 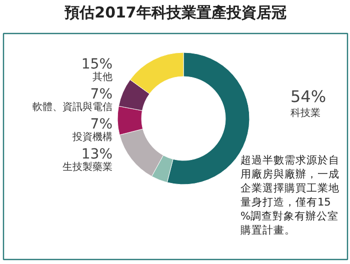 What do you see at coordinates (97, 64) in the screenshot?
I see `data-label: 15%` at bounding box center [97, 64].